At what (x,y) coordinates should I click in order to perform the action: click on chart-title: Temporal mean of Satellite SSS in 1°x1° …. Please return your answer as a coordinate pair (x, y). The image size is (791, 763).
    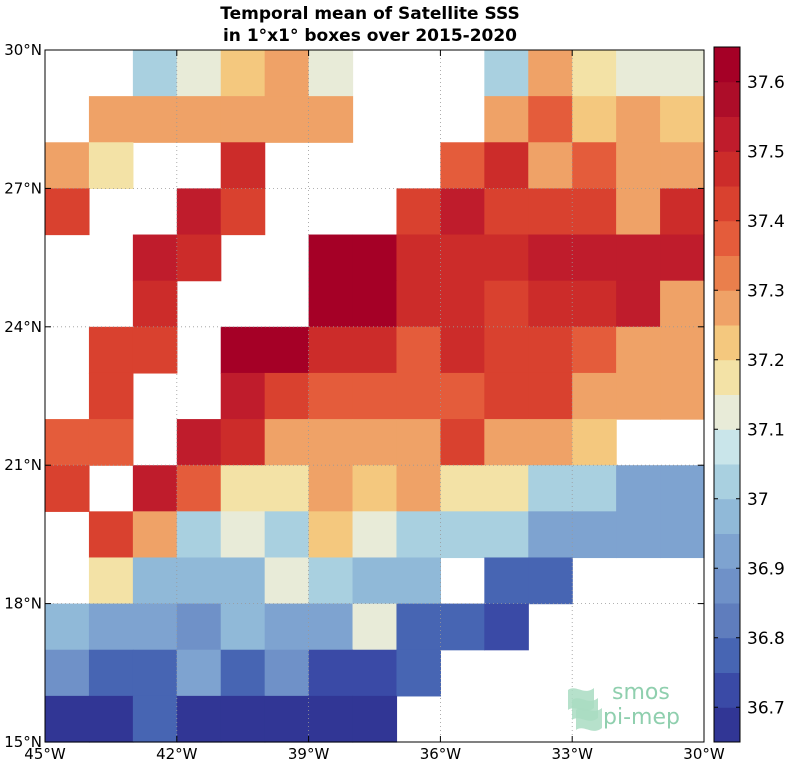
    Looking at the image, I should click on (369, 25).